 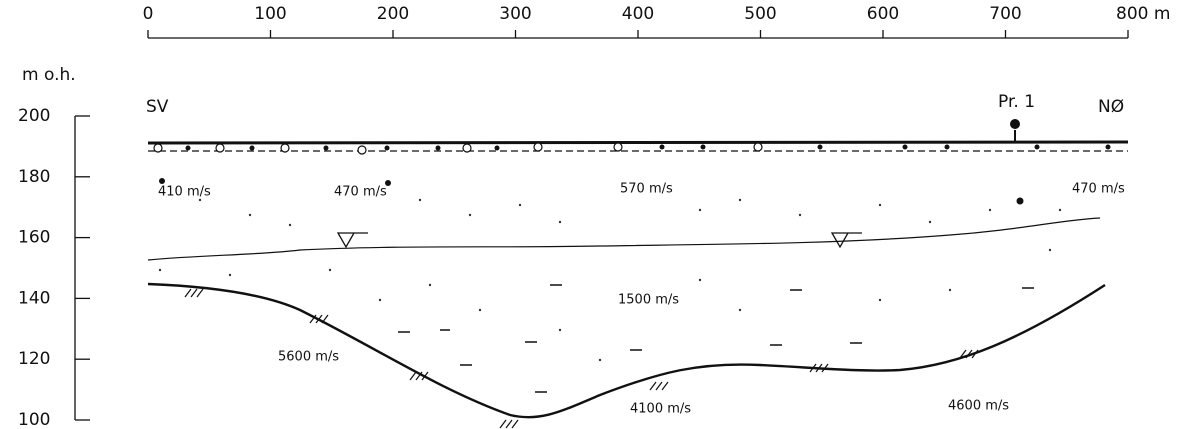 What do you see at coordinates (308, 357) in the screenshot?
I see `velocity-label: 5600 m/s` at bounding box center [308, 357].